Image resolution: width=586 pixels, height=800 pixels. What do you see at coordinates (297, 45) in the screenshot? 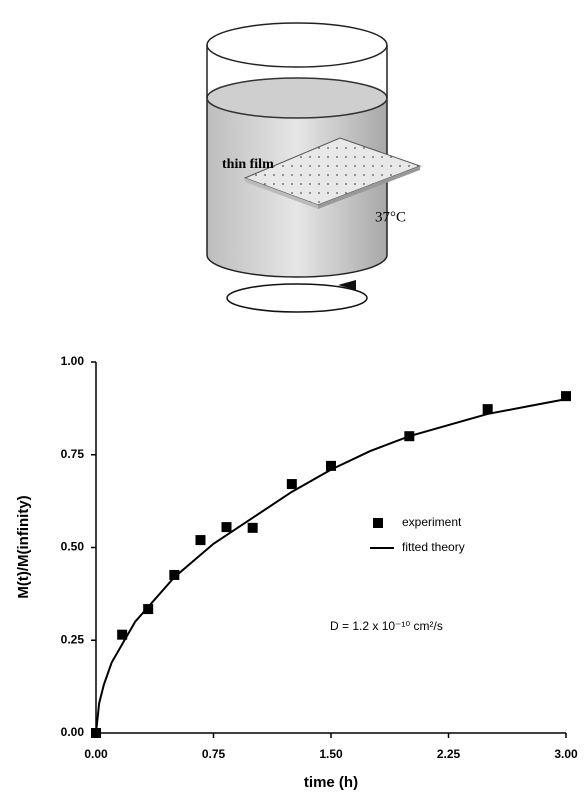
I see `beaker-rim` at bounding box center [297, 45].